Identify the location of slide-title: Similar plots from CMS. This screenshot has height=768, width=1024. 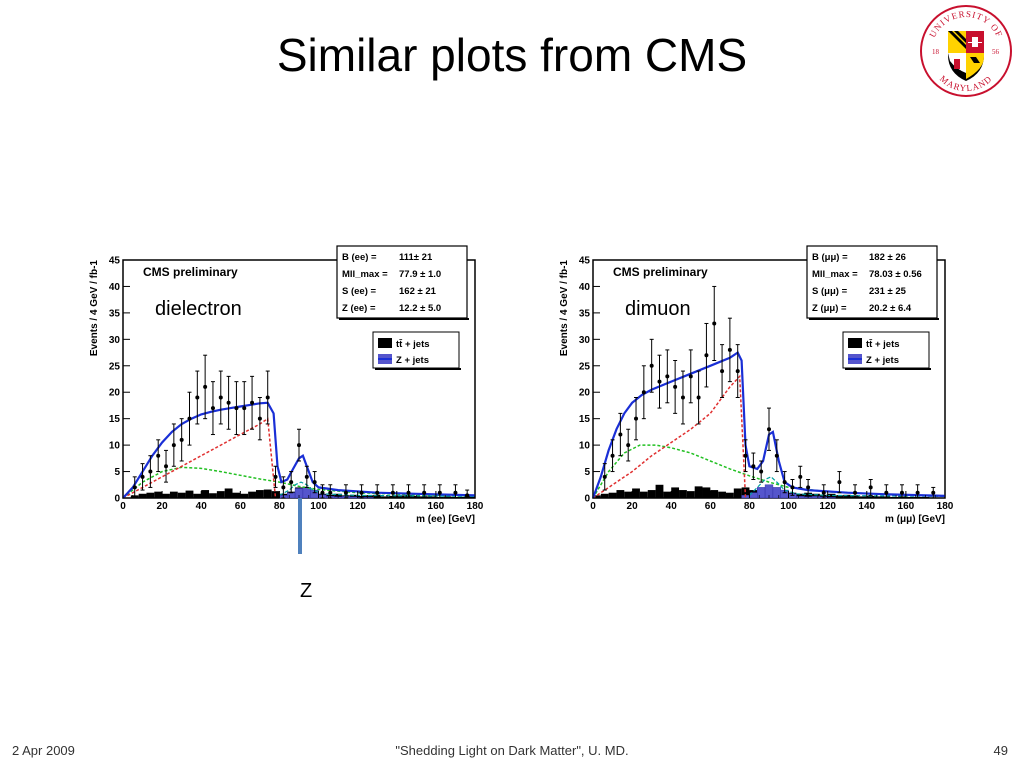
(512, 55).